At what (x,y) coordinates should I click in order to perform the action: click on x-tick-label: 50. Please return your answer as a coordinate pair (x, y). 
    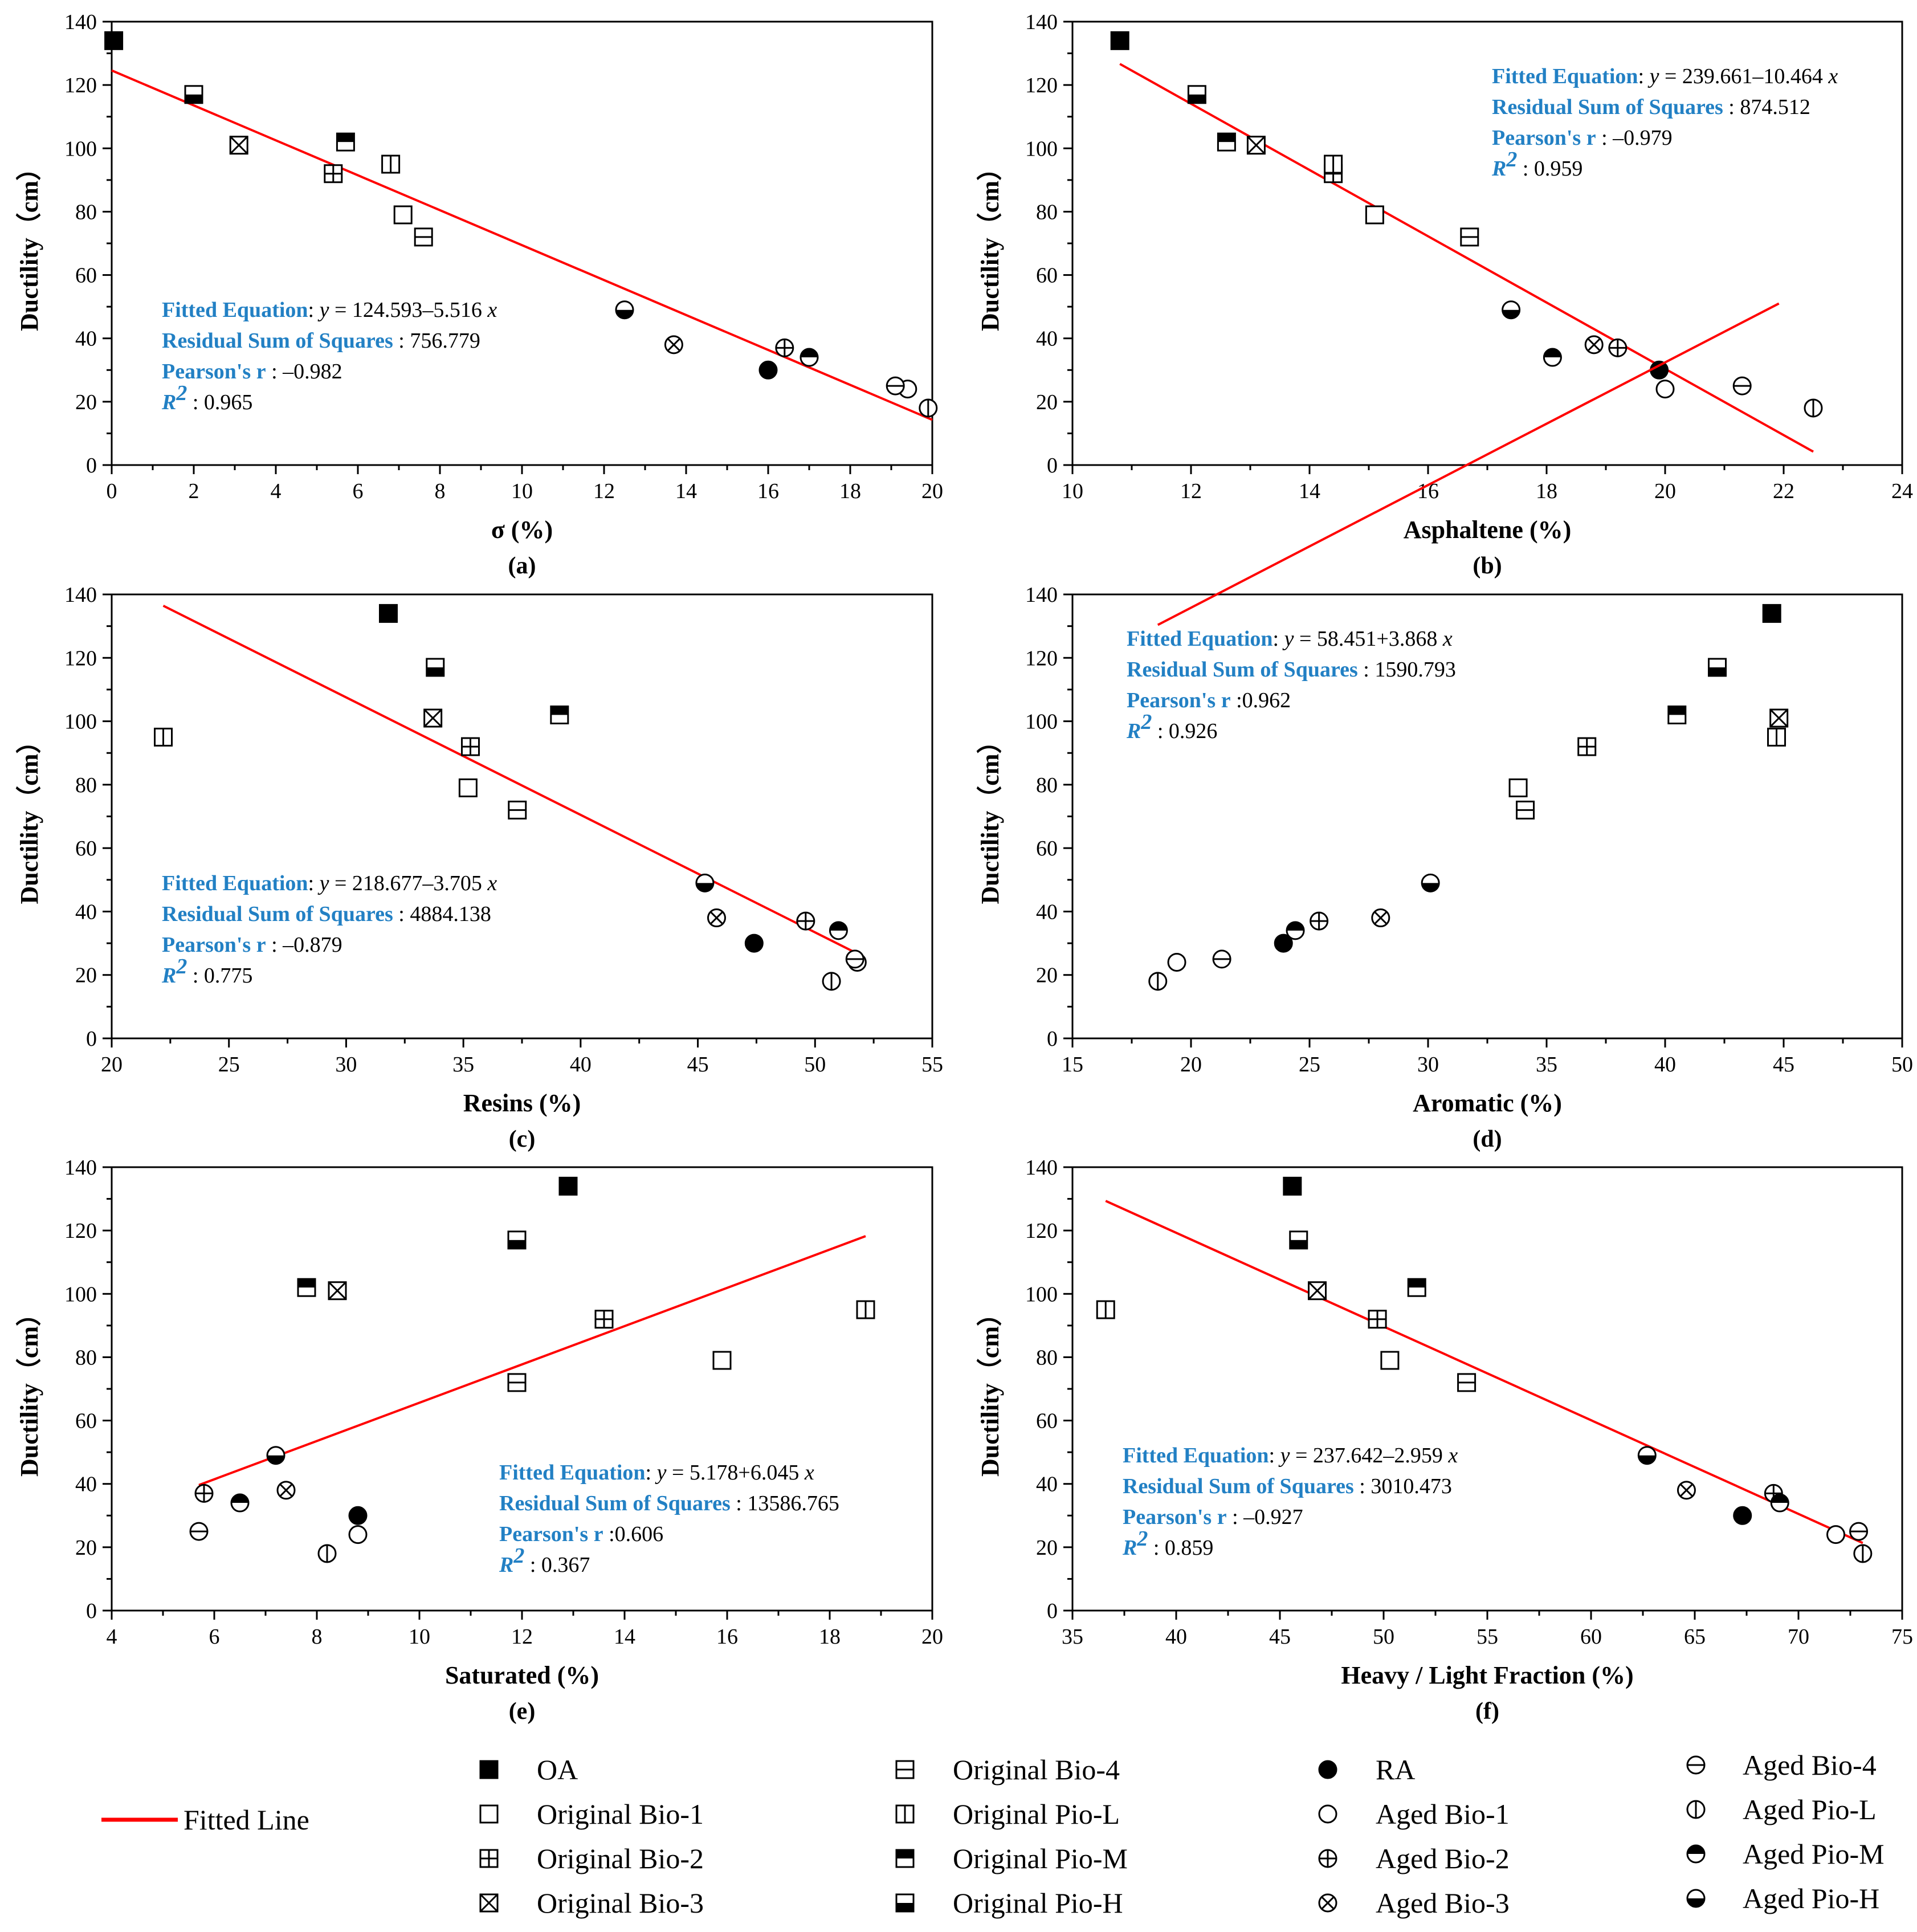
    Looking at the image, I should click on (815, 1065).